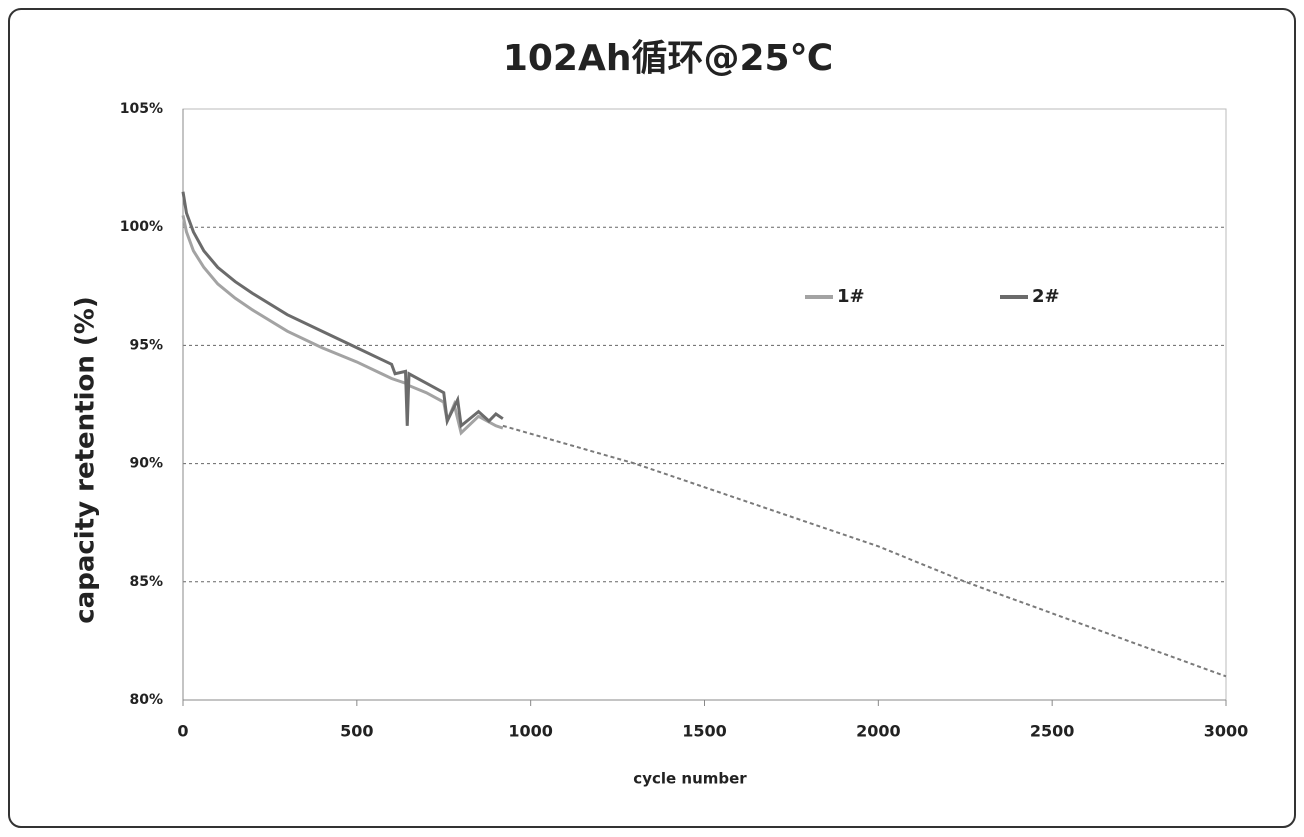  Describe the element at coordinates (704, 731) in the screenshot. I see `x-tick-label: 1500` at that location.